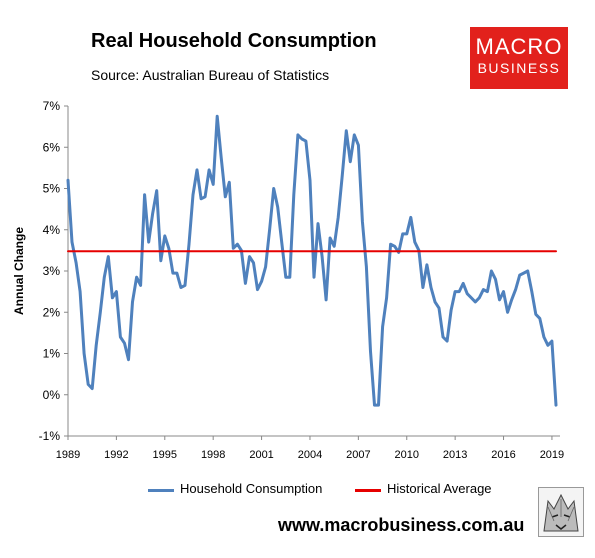 The image size is (595, 558). What do you see at coordinates (52, 106) in the screenshot?
I see `y-tick-label: 7%` at bounding box center [52, 106].